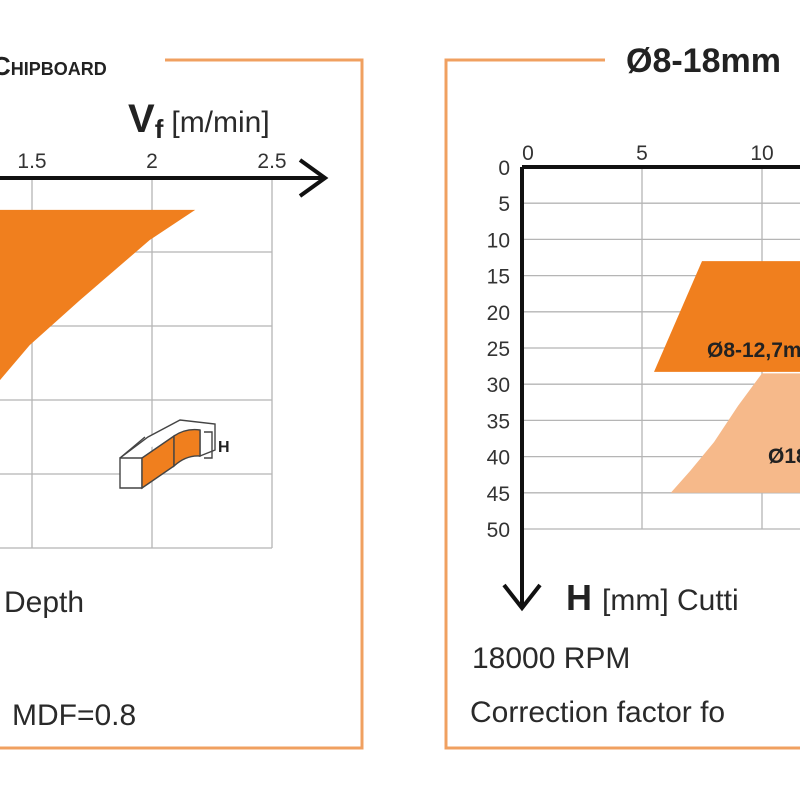 Image resolution: width=800 pixels, height=800 pixels. I want to click on axis-subscript: f, so click(159, 129).